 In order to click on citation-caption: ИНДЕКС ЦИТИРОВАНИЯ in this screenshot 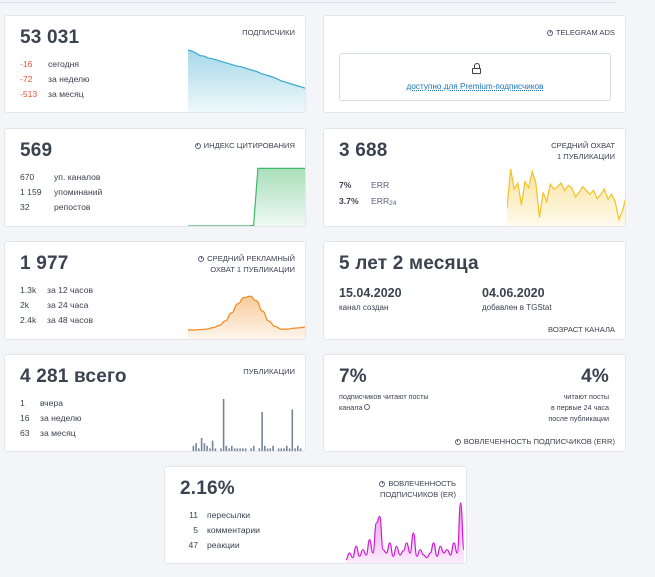, I will do `click(244, 145)`.